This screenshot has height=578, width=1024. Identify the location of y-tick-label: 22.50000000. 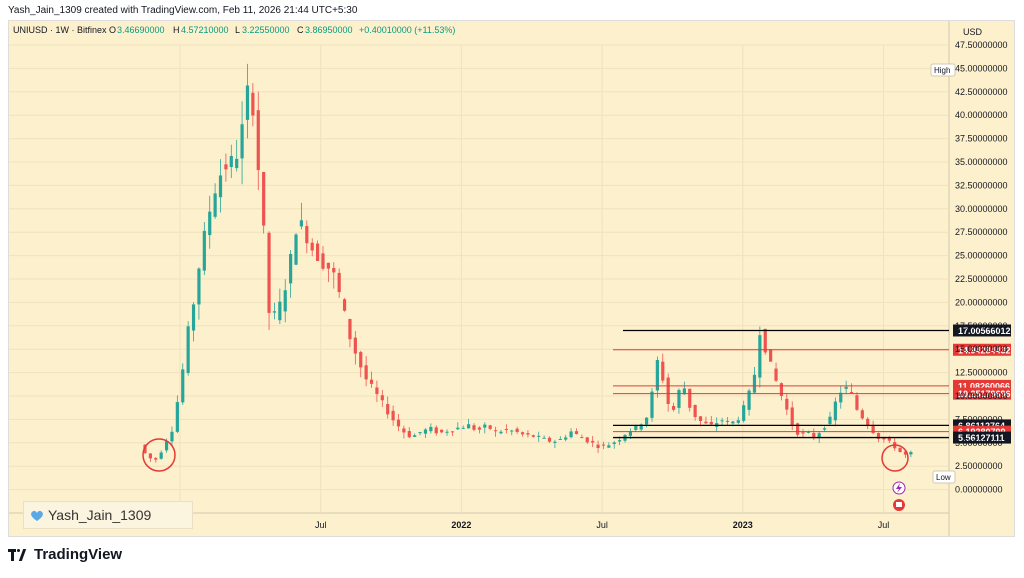
(981, 279).